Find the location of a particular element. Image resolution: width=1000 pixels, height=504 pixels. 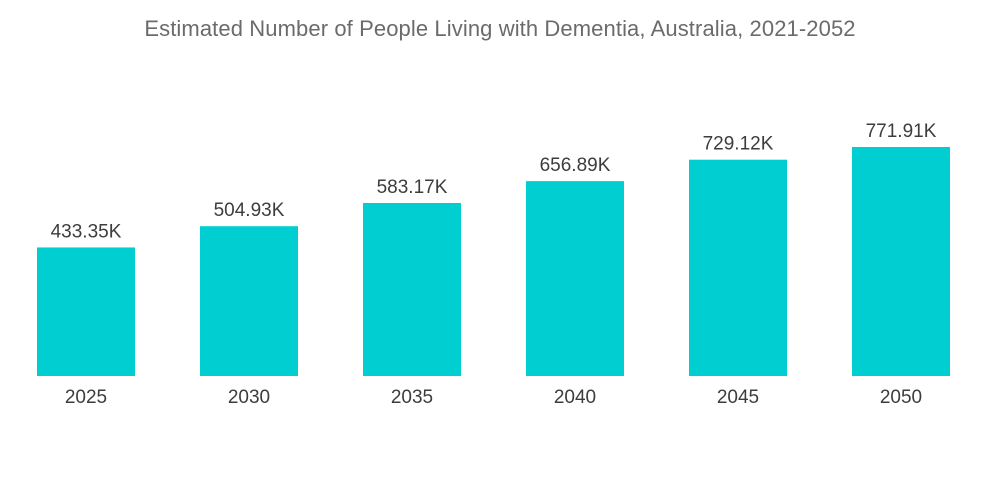

x-tick-label-2025: 2025 is located at coordinates (86, 397).